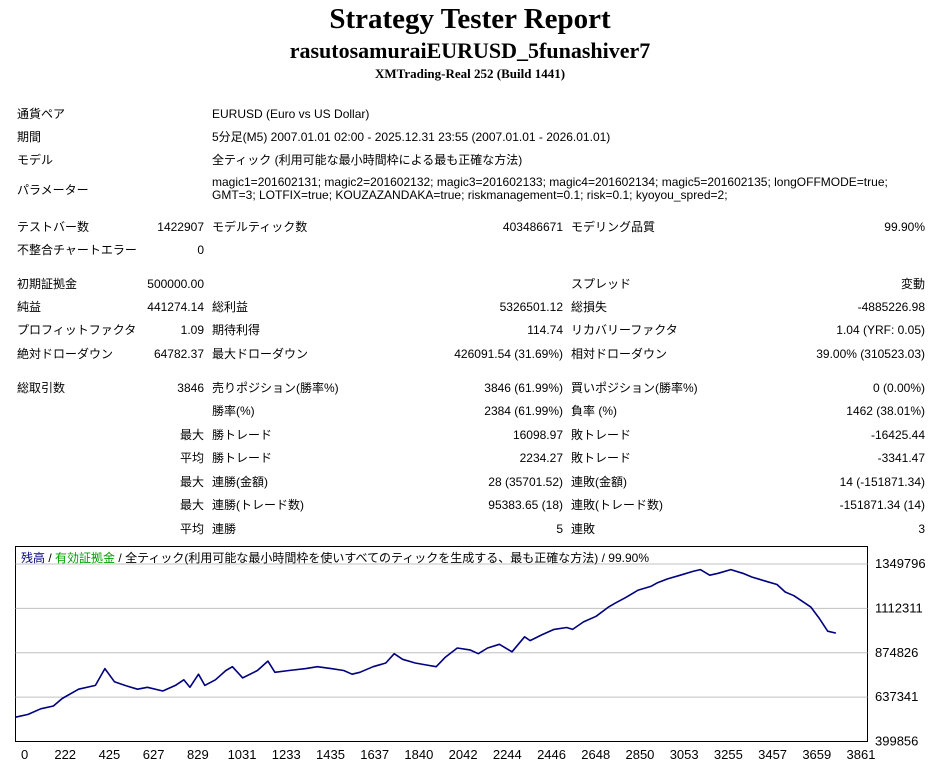  Describe the element at coordinates (242, 458) in the screenshot. I see `average-win-label: 勝トレード` at that location.